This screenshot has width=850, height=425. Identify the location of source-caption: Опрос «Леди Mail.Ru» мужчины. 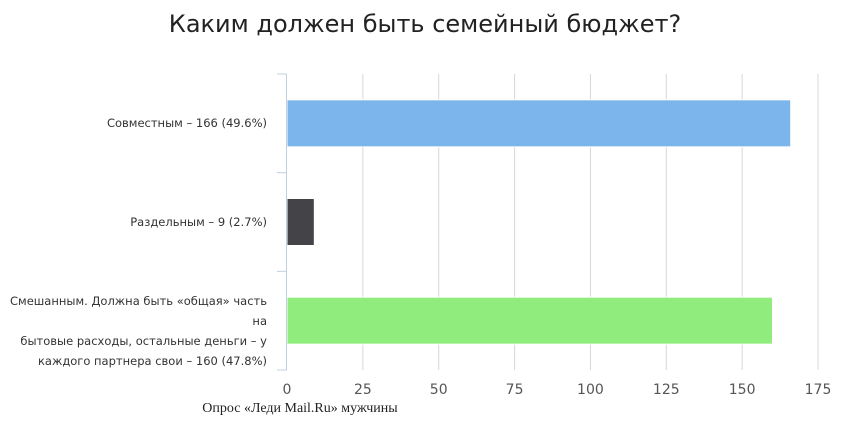
(300, 408).